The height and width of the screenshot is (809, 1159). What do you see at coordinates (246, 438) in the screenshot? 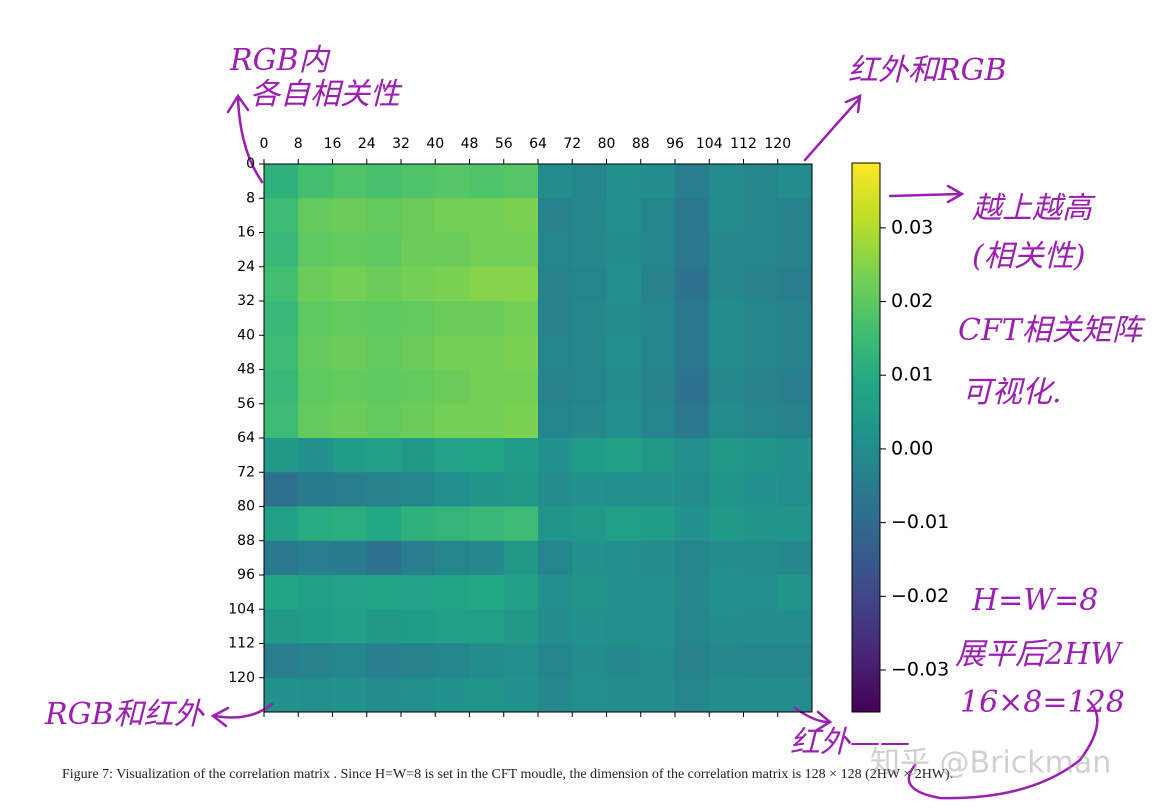
I see `y-tick-label: 64` at bounding box center [246, 438].